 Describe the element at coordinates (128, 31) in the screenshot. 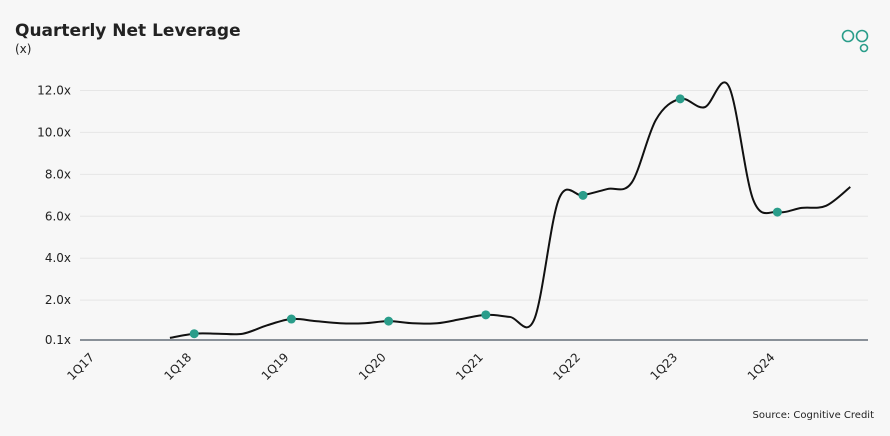

I see `chart-title: Quarterly Net Leverage` at that location.